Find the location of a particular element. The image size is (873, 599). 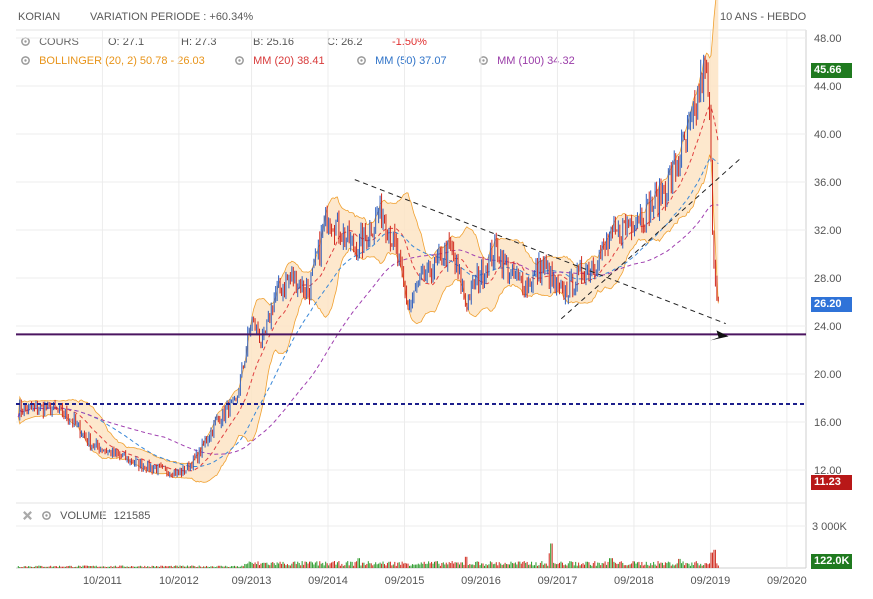

mm100-legend: MM (100) 34.32 is located at coordinates (526, 61).